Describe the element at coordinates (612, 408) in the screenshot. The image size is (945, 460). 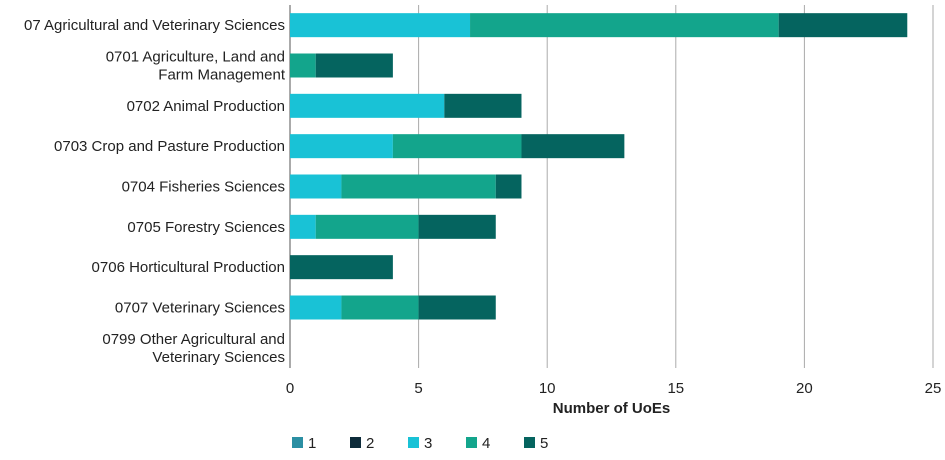
I see `x-axis-title: Number of UoEs` at that location.